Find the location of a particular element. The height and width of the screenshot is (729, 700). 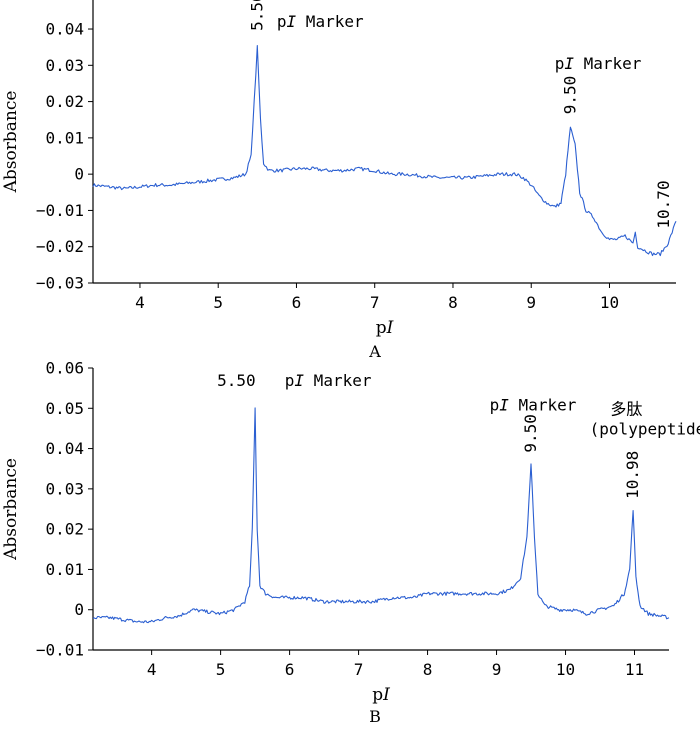

panel-a-y-tick-label: 0.01 is located at coordinates (64, 137).